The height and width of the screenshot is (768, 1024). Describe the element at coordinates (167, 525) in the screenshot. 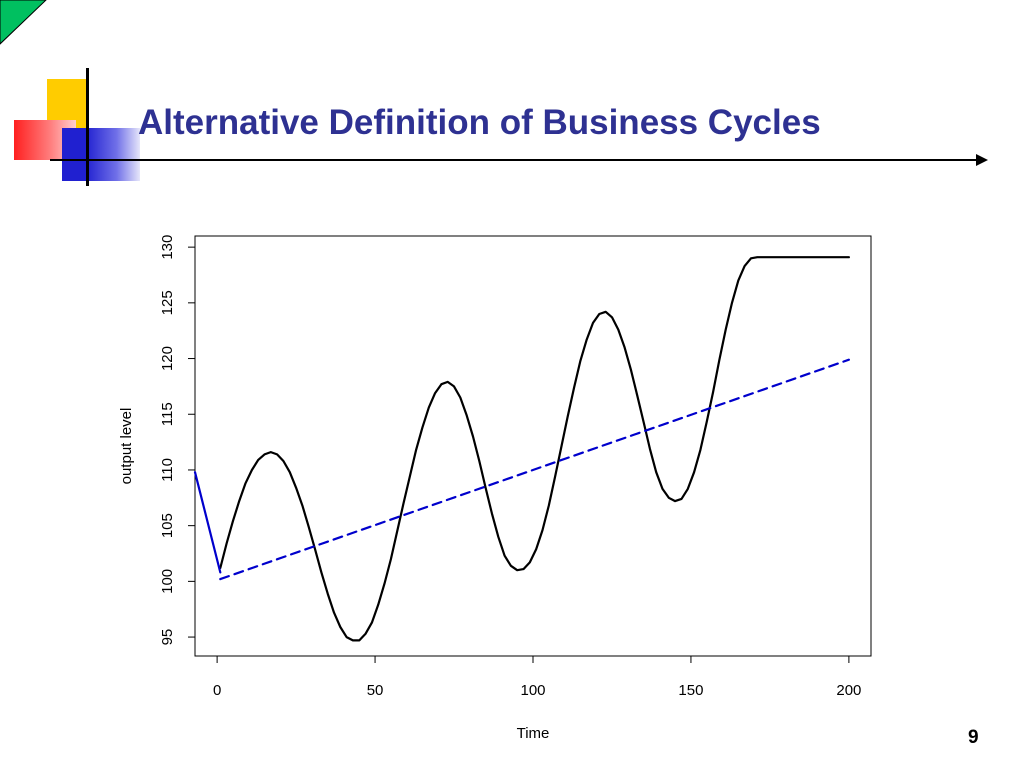

I see `y-tick-label: 105` at that location.